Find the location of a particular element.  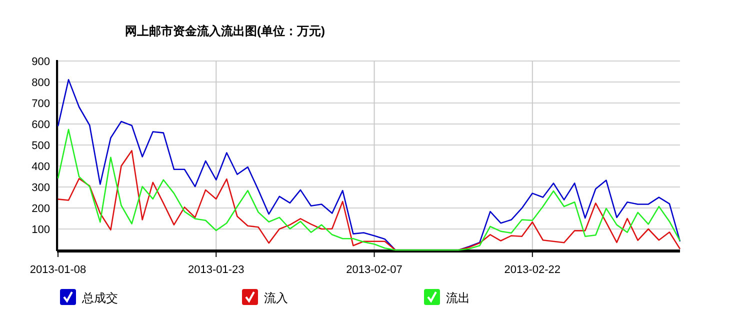

legend-label: 流入 is located at coordinates (276, 298).